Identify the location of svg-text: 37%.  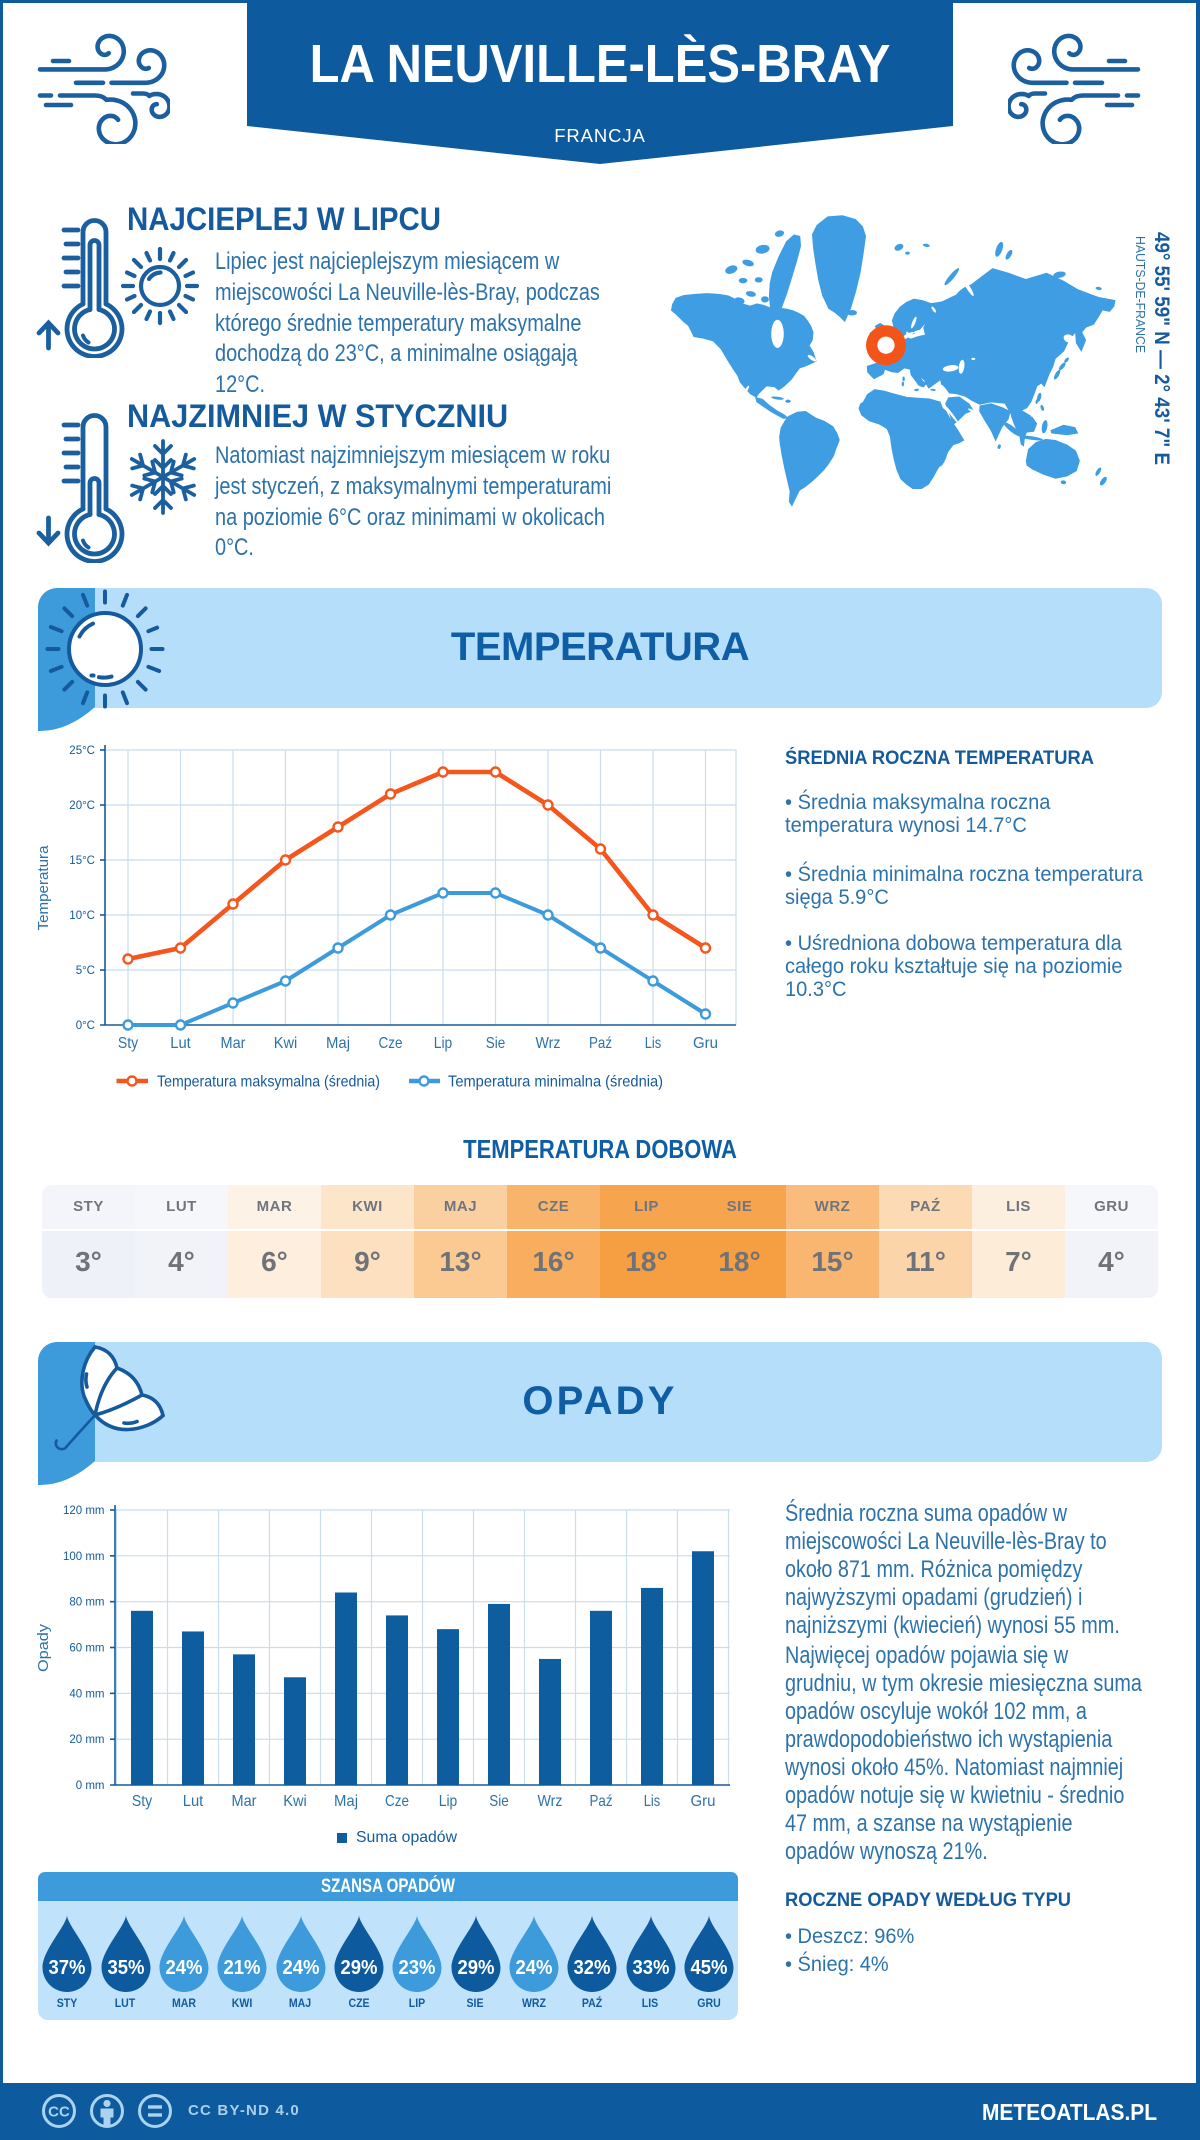
(67, 1968).